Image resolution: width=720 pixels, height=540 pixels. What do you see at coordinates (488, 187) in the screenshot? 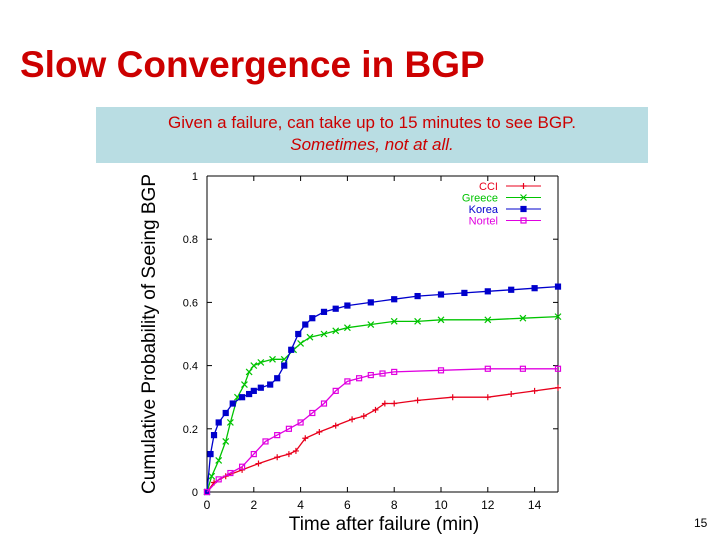
I see `legend-label-cci: CCI` at bounding box center [488, 187].